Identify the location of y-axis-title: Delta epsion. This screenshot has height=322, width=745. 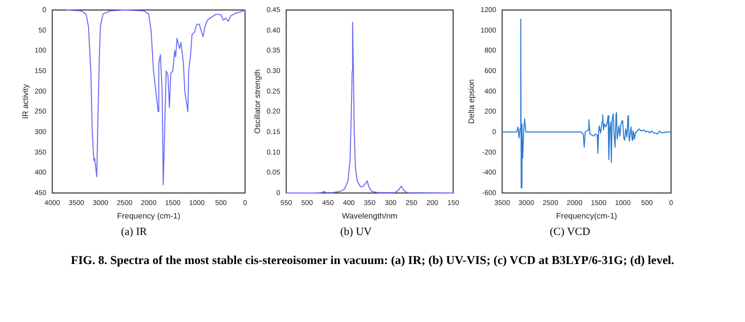
(471, 101).